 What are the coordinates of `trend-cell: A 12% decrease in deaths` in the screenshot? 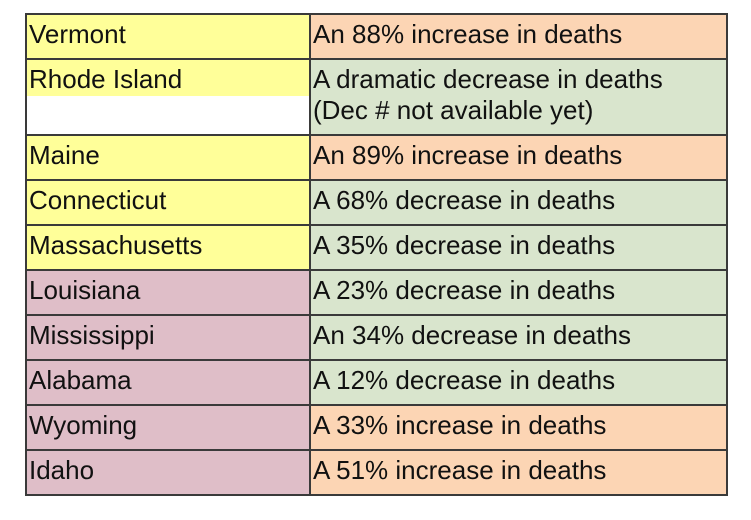 It's located at (518, 382).